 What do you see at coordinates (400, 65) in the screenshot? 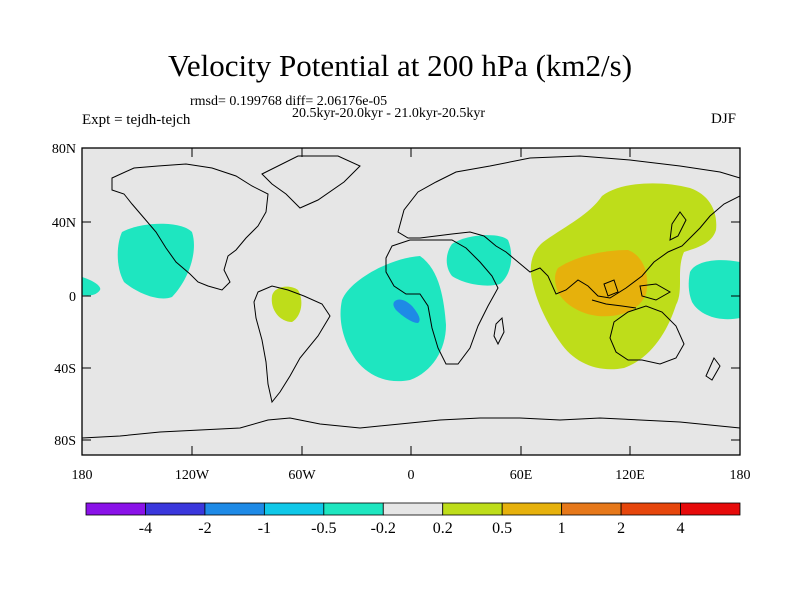
I see `map-title: Velocity Potential at 200 hPa (km2/s)` at bounding box center [400, 65].